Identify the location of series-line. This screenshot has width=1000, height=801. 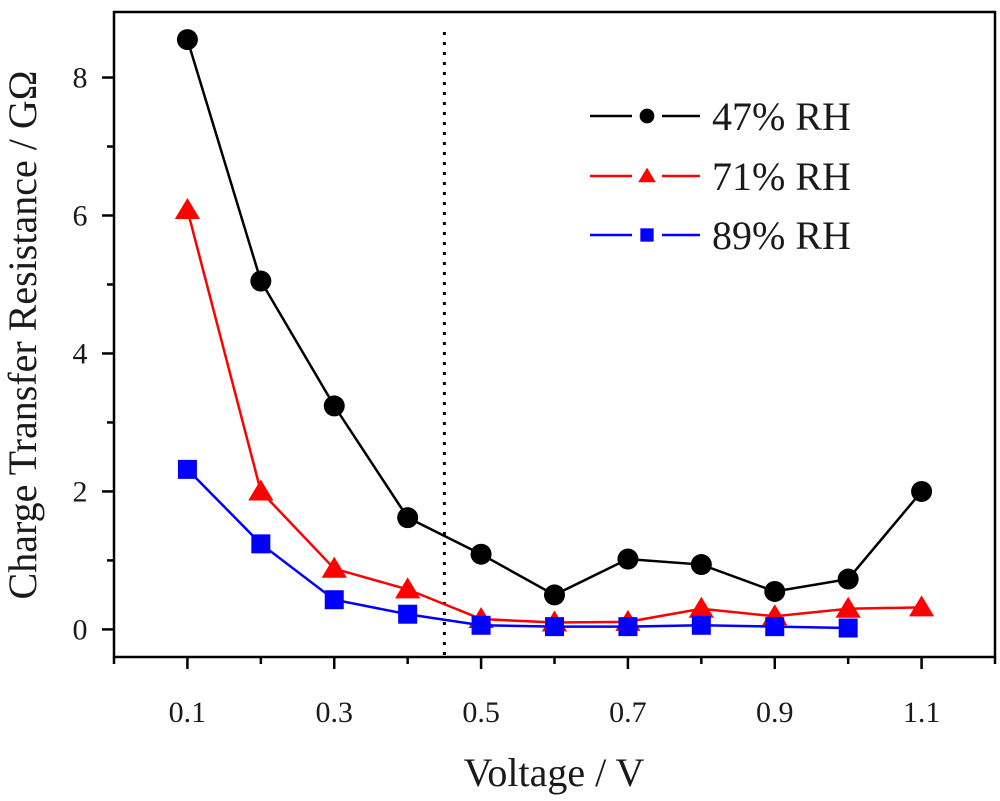
(517, 549).